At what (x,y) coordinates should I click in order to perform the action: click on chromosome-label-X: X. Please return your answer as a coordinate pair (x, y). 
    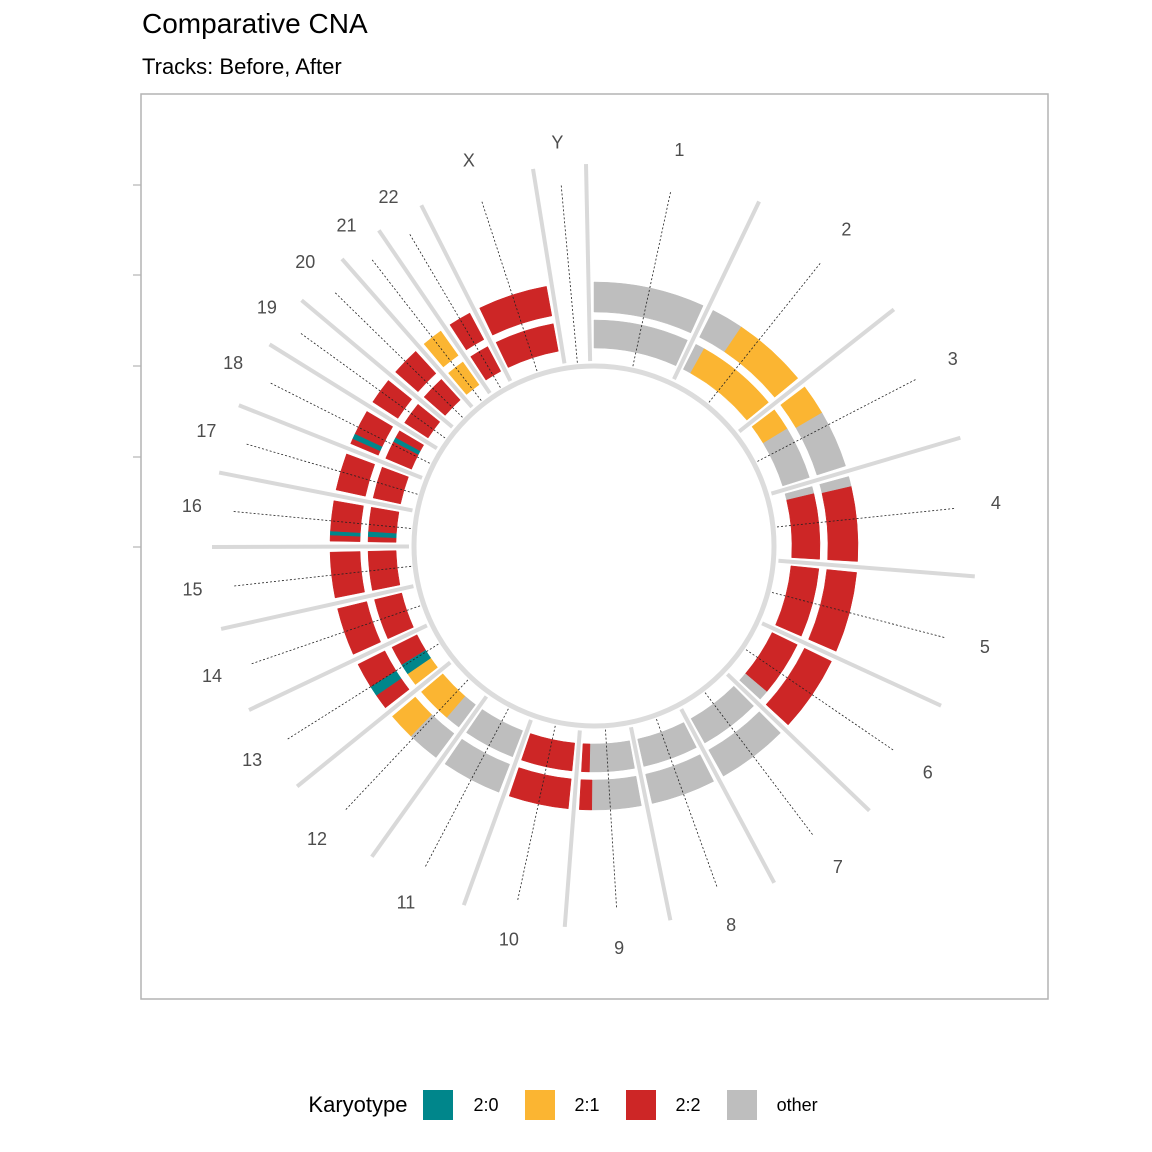
    Looking at the image, I should click on (469, 161).